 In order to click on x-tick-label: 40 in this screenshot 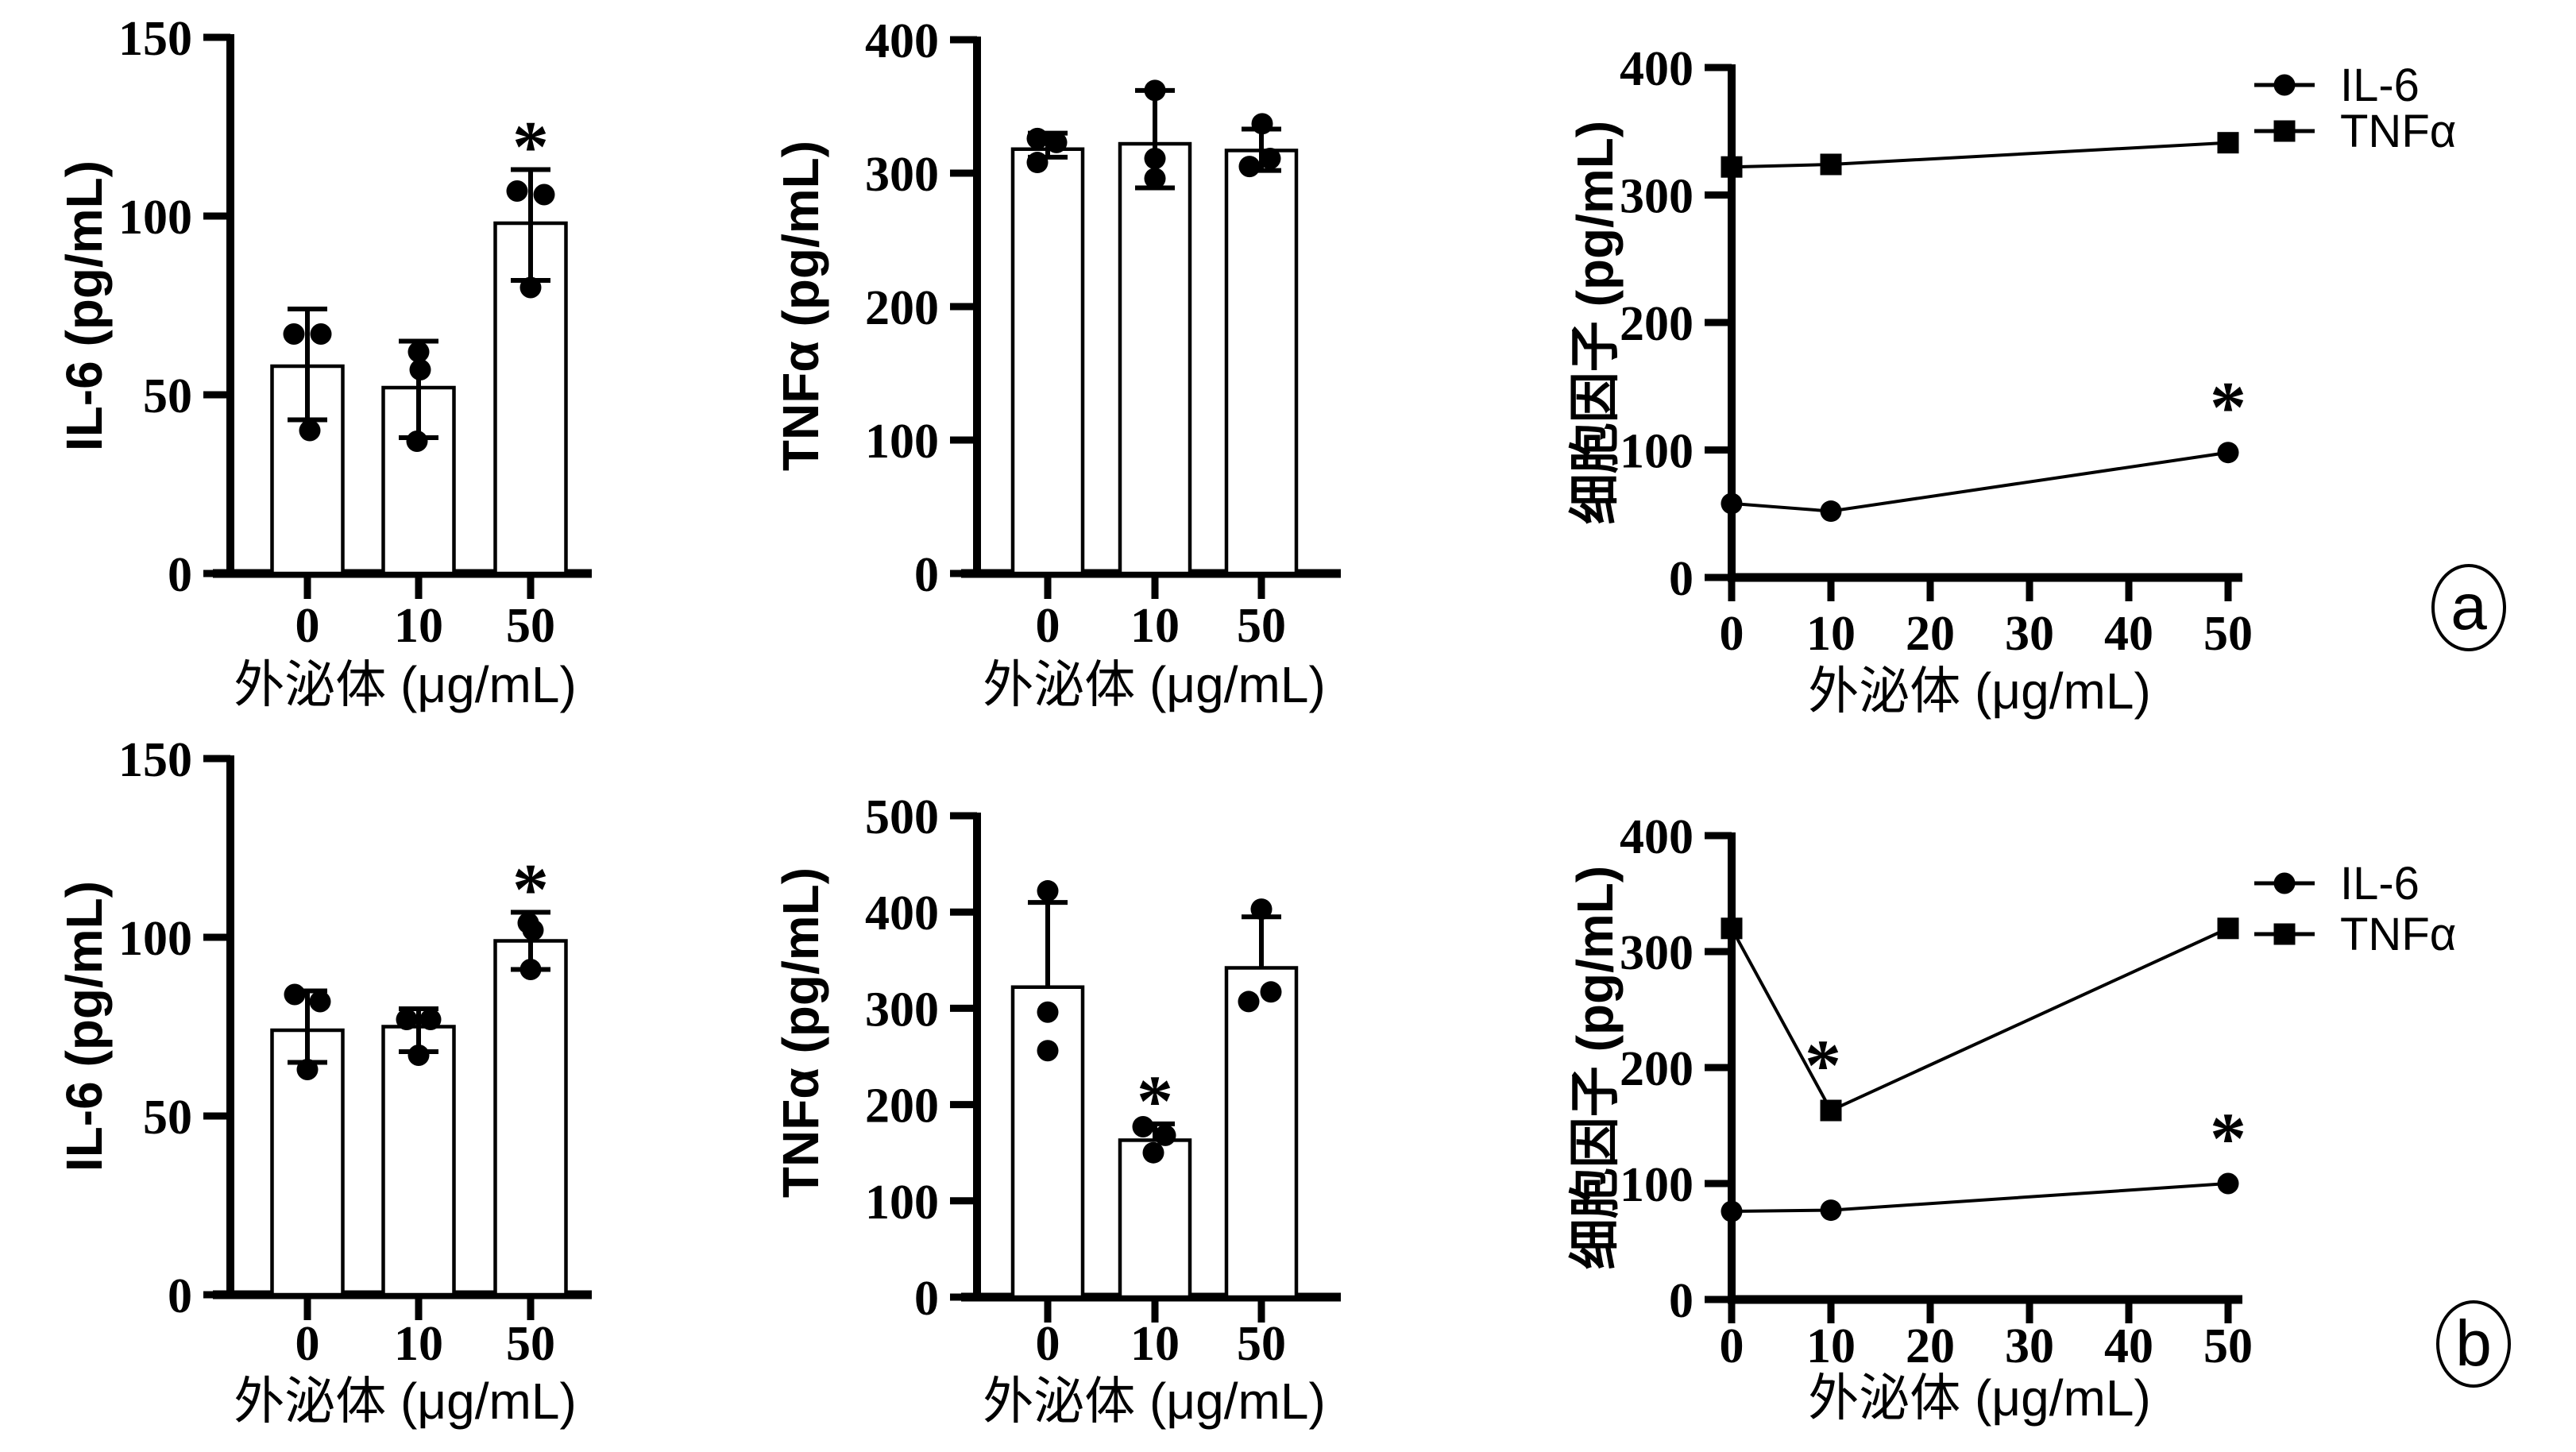, I will do `click(2128, 1346)`.